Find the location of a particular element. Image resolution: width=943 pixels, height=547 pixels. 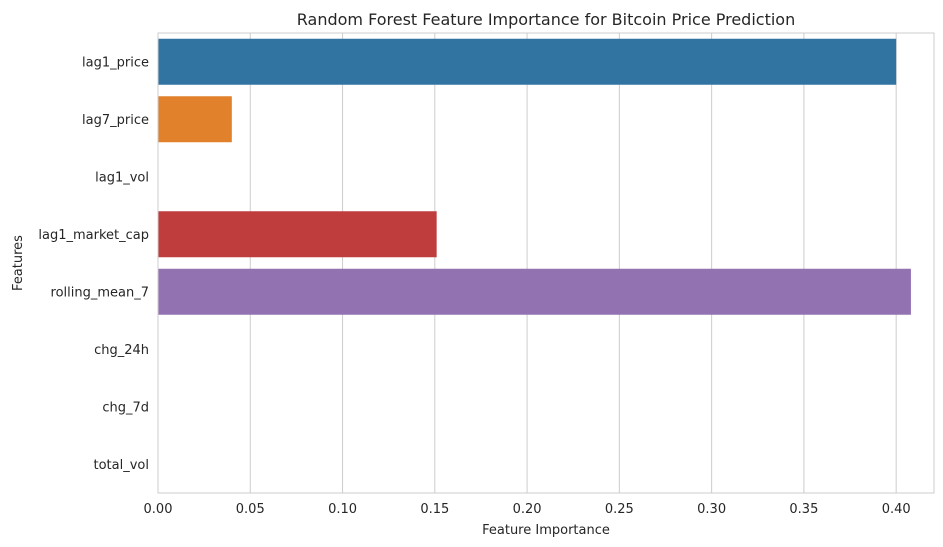

x-tick-label: 0.10 is located at coordinates (342, 509).